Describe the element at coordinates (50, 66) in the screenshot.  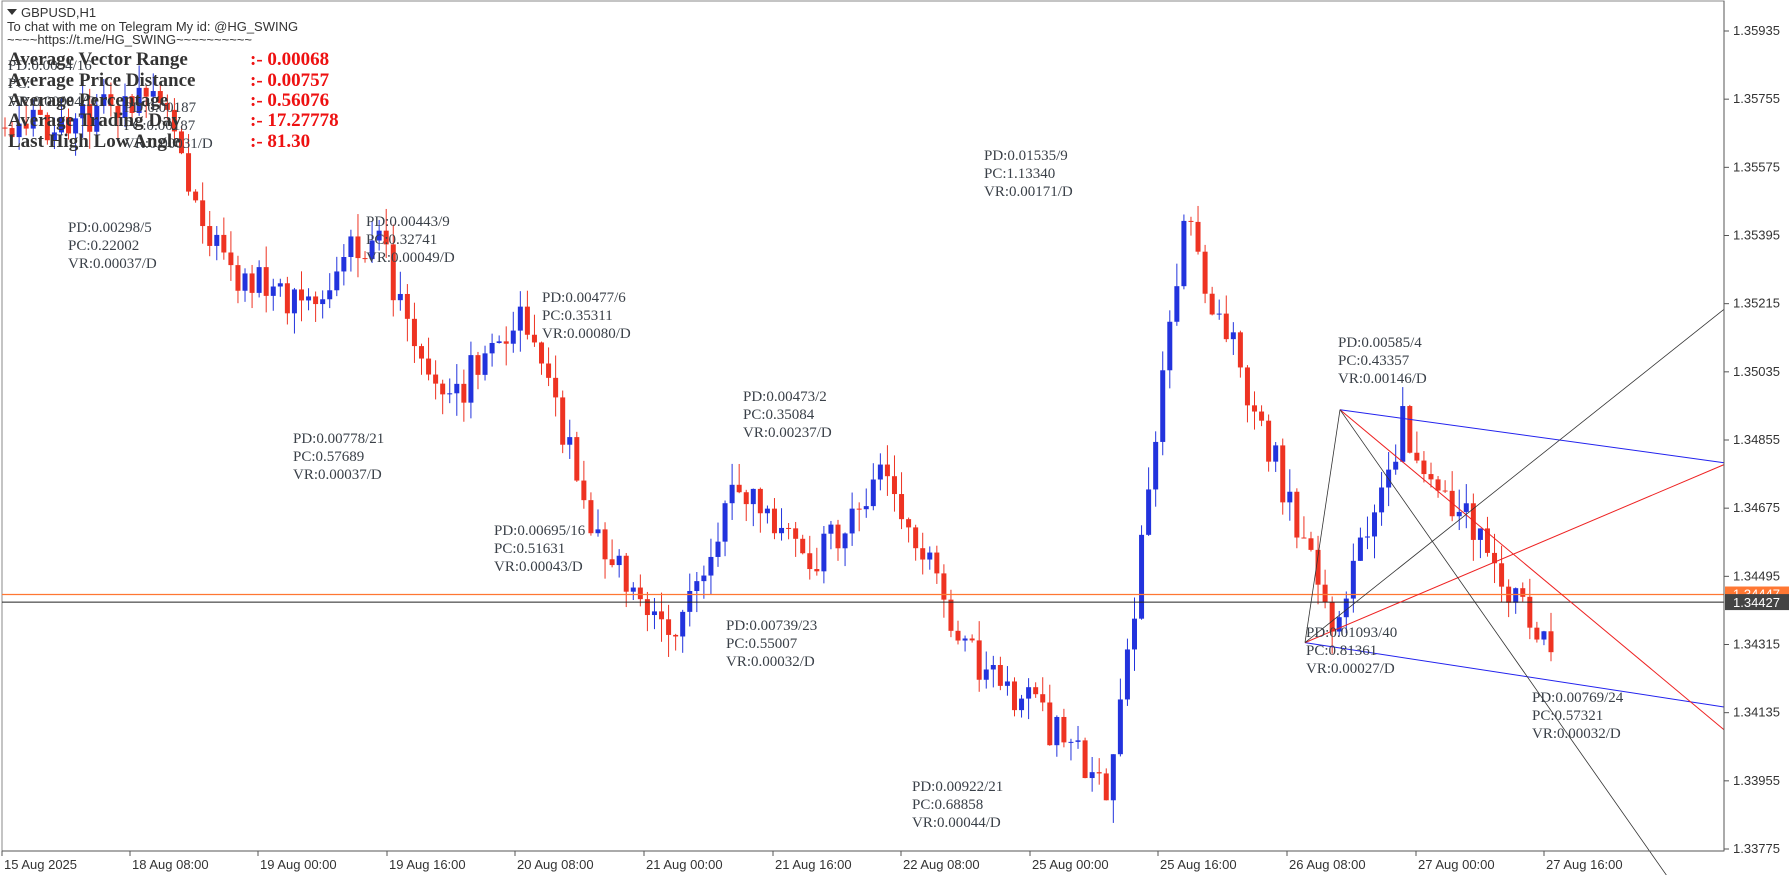
I see `annotation-pd: PD:0.0054/16` at that location.